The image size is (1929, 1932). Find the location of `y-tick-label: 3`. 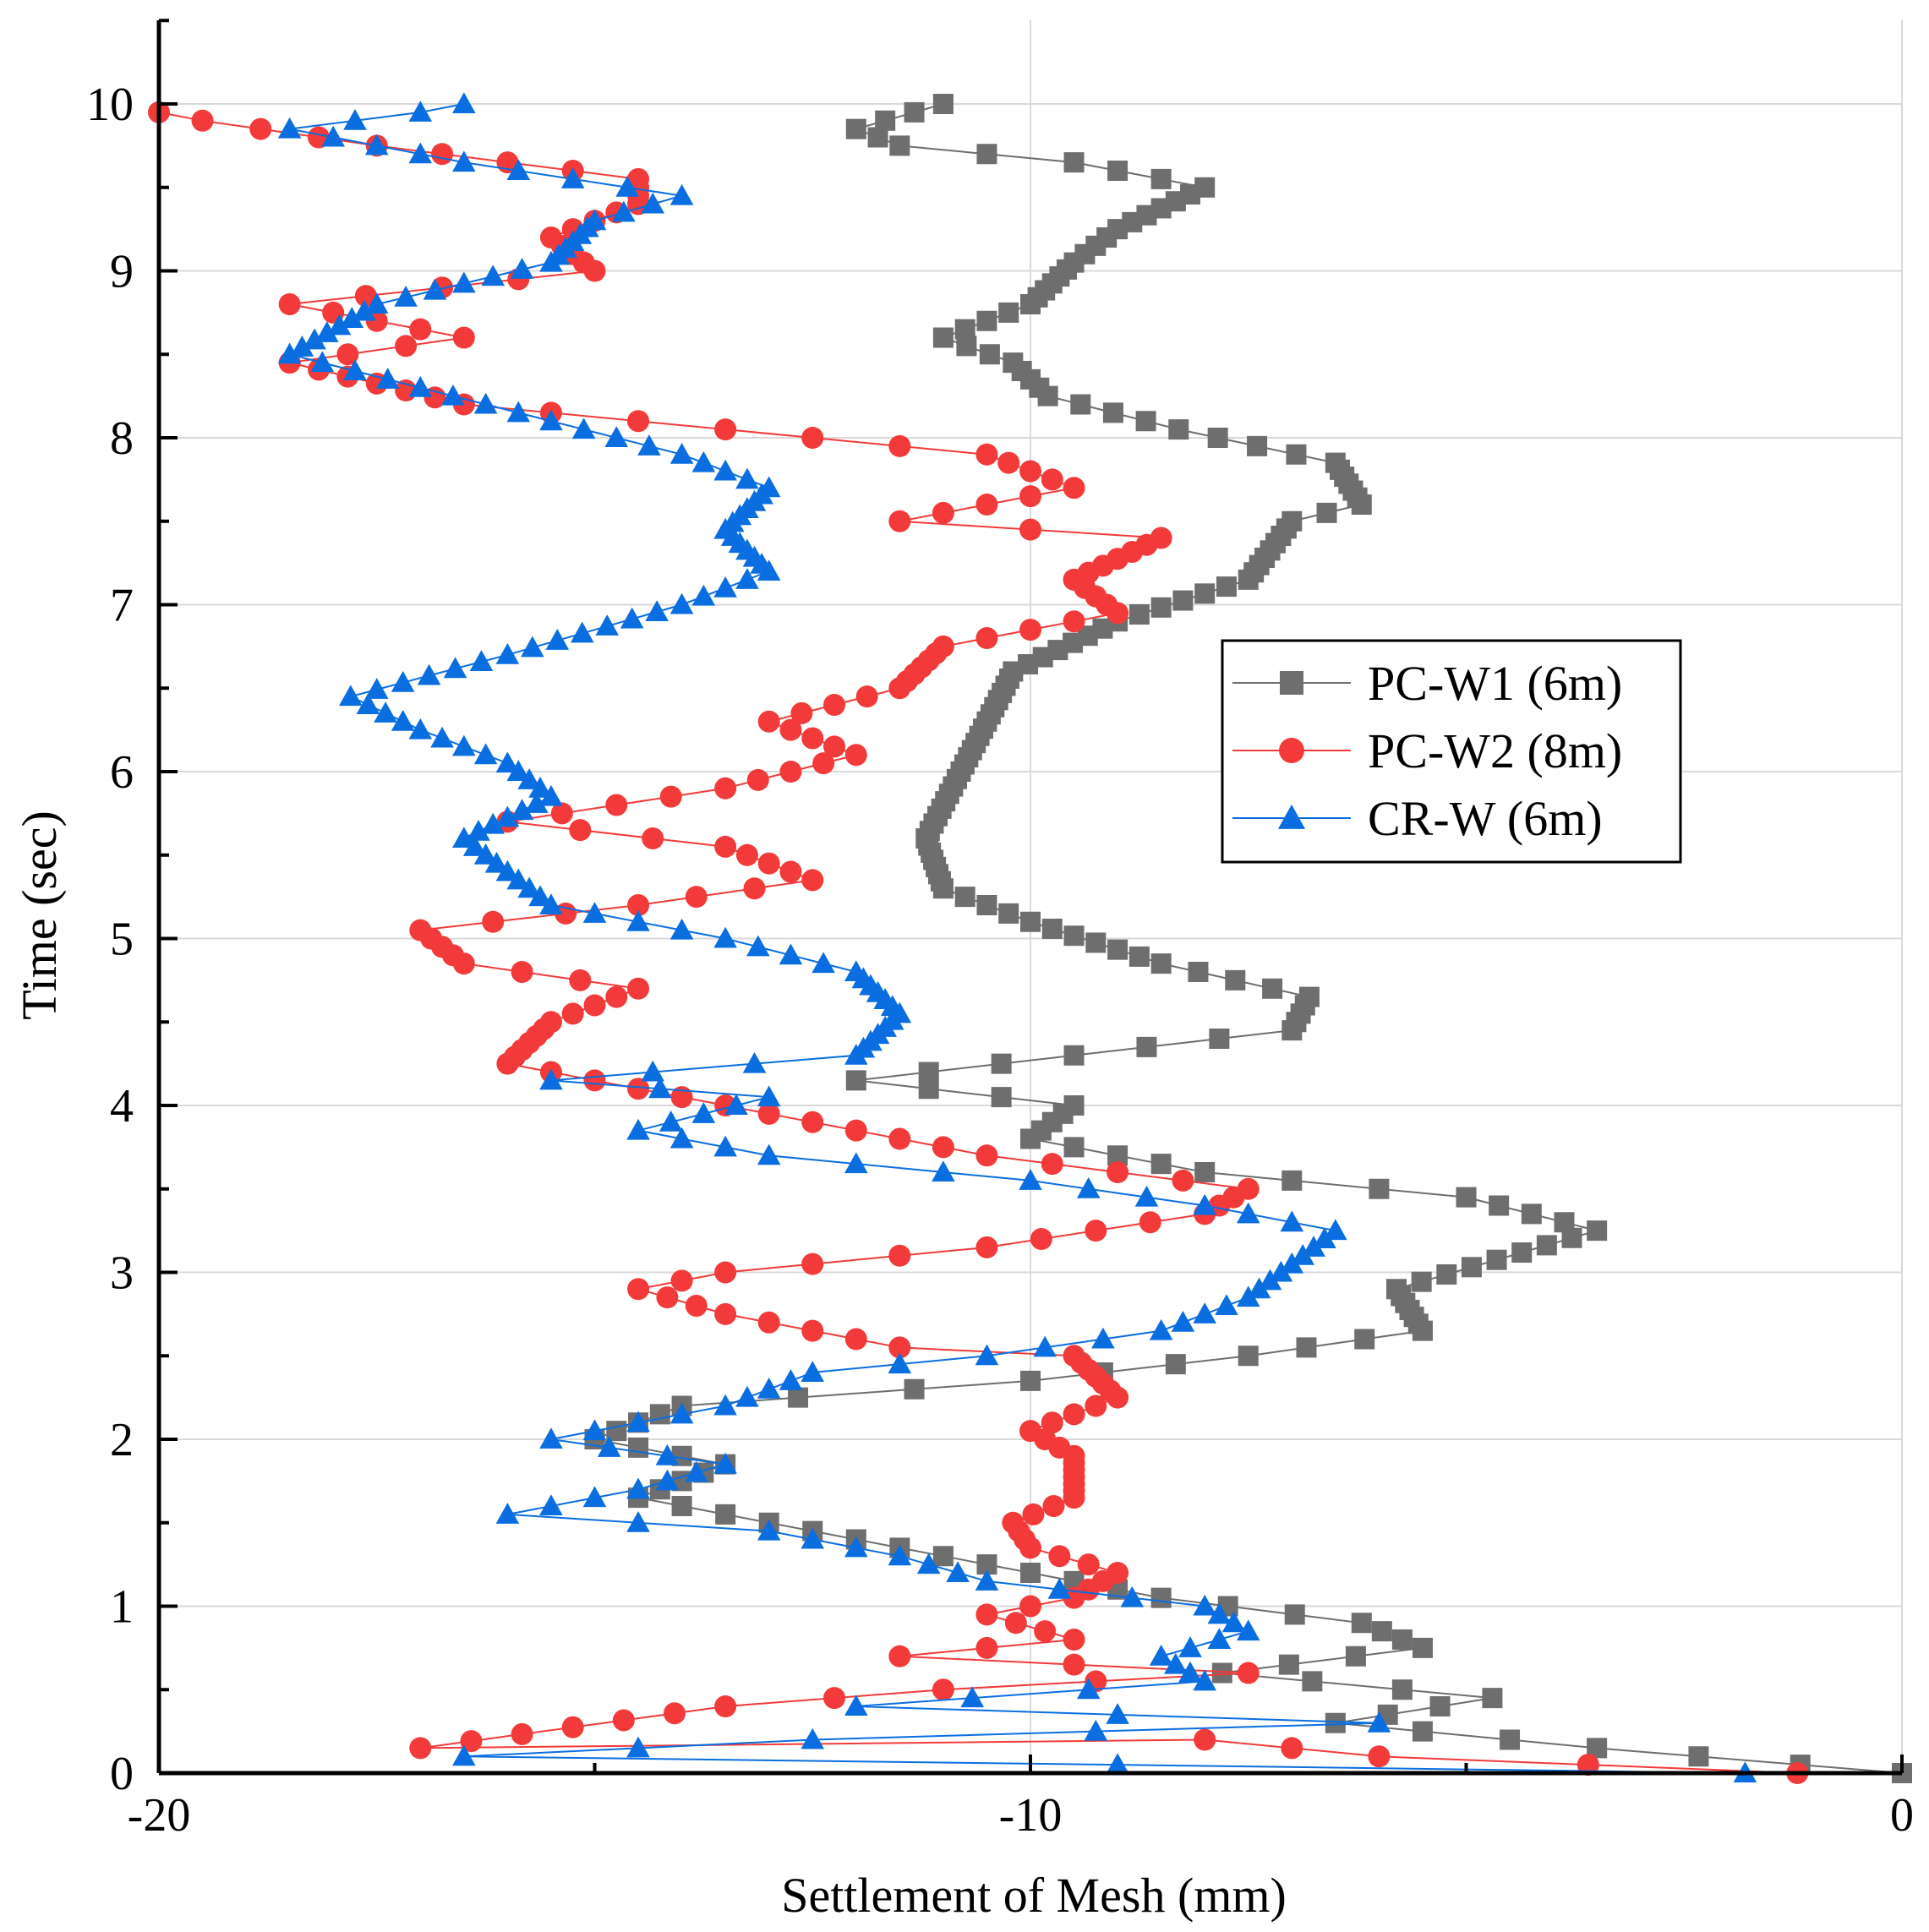

y-tick-label: 3 is located at coordinates (122, 1273).